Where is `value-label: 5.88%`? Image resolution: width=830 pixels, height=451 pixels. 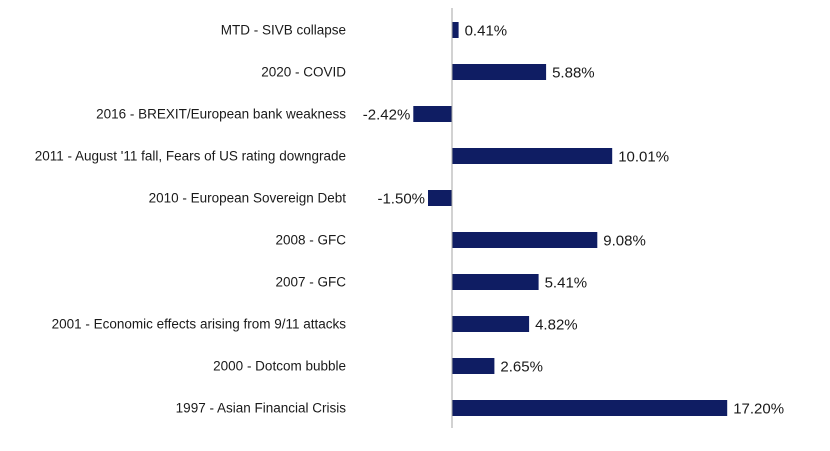 value-label: 5.88% is located at coordinates (573, 73).